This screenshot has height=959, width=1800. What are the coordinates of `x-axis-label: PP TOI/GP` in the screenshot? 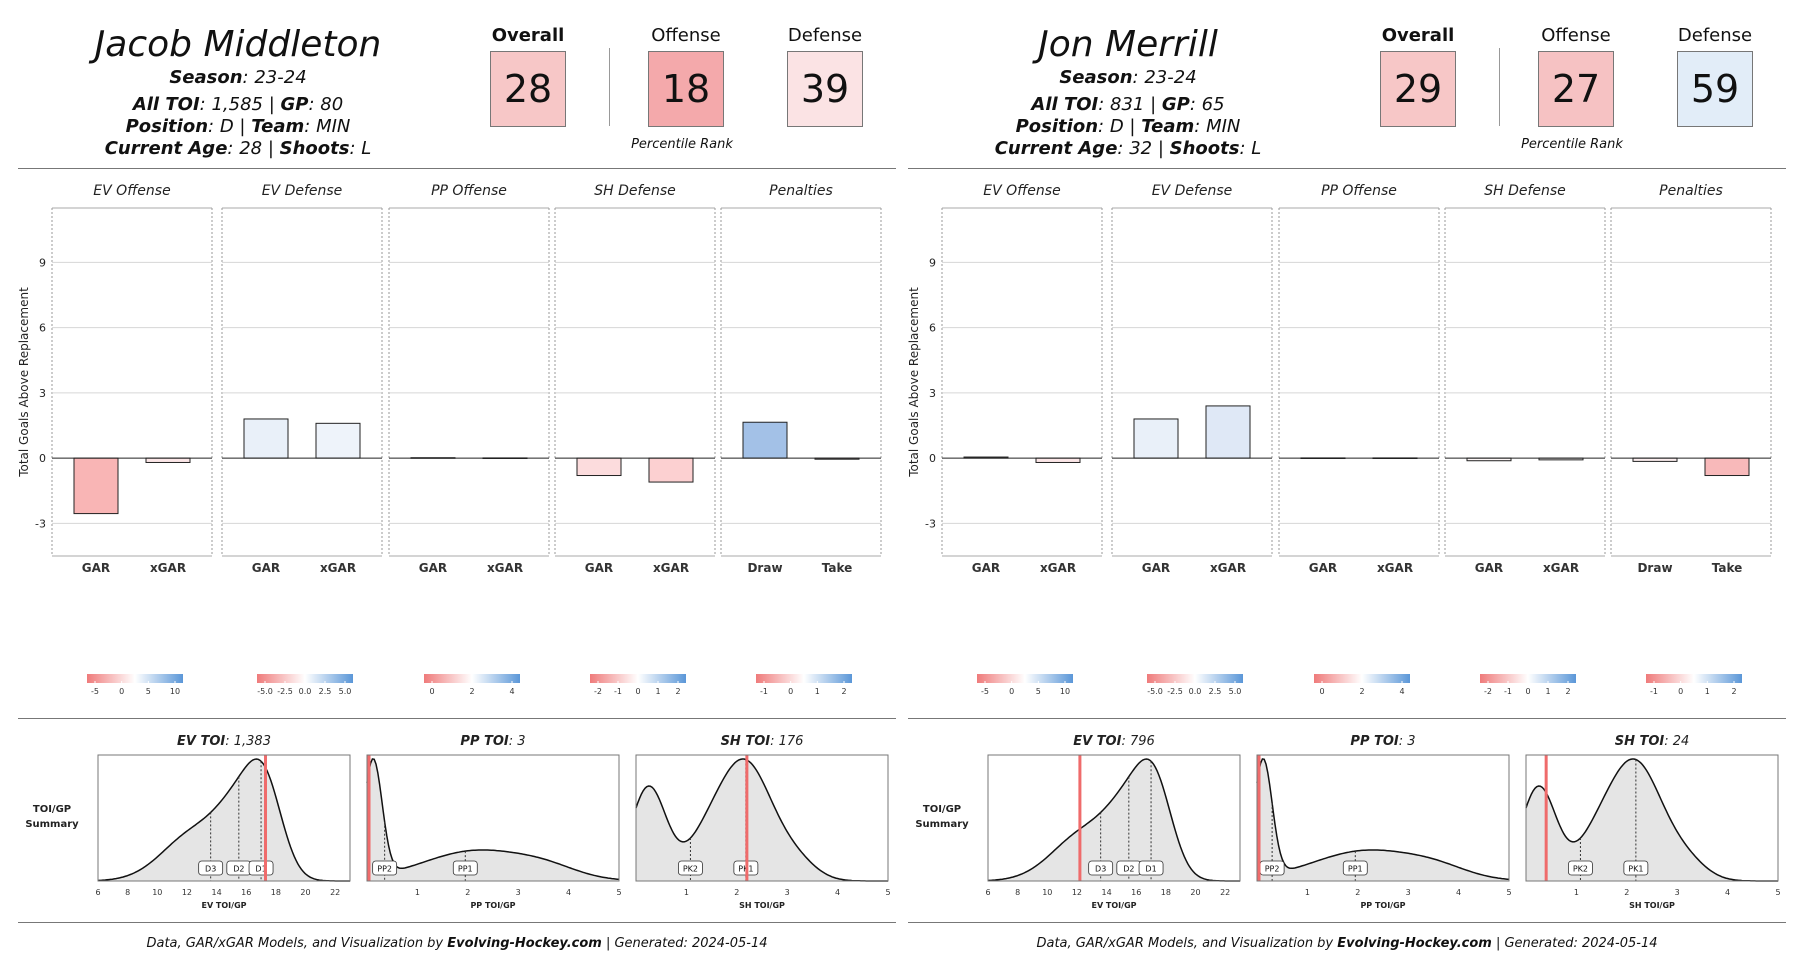 It's located at (1382, 905).